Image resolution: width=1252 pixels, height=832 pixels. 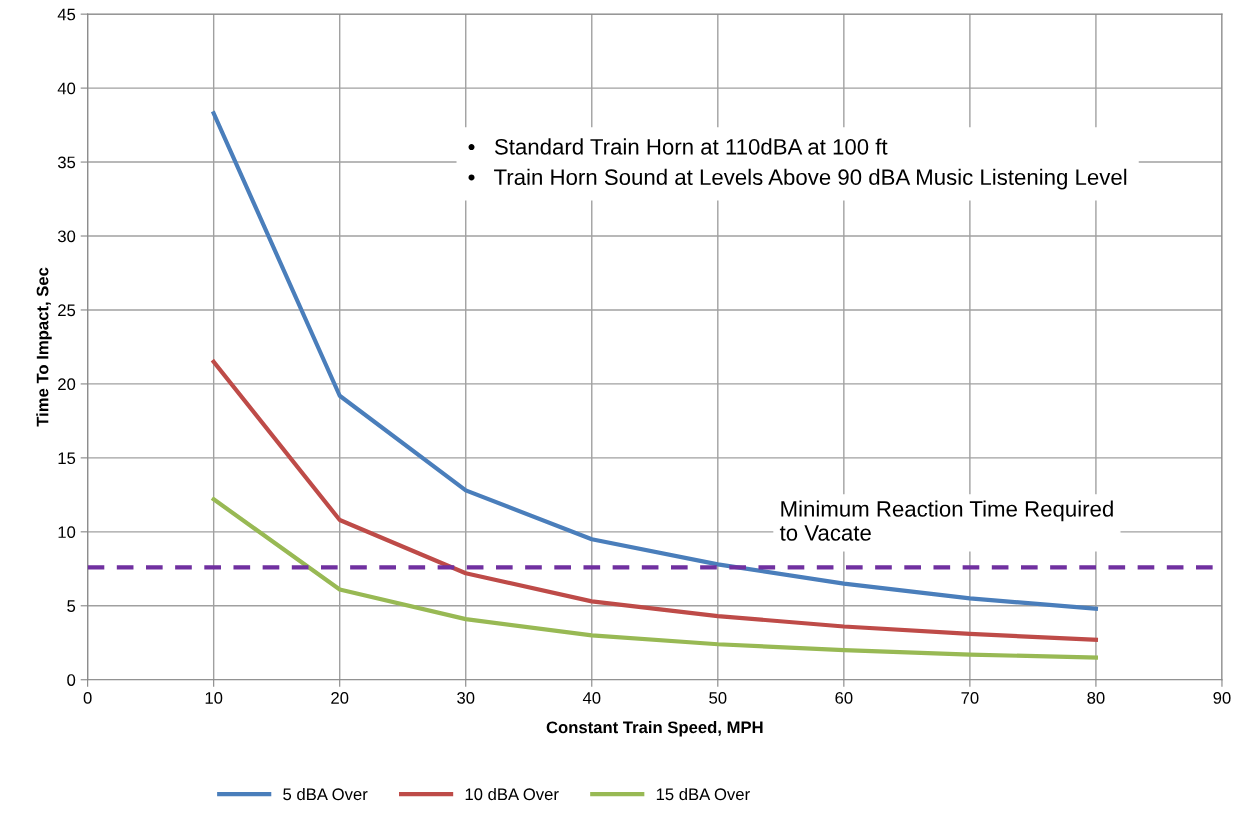 What do you see at coordinates (325, 794) in the screenshot?
I see `legend-label: 5 dBA Over` at bounding box center [325, 794].